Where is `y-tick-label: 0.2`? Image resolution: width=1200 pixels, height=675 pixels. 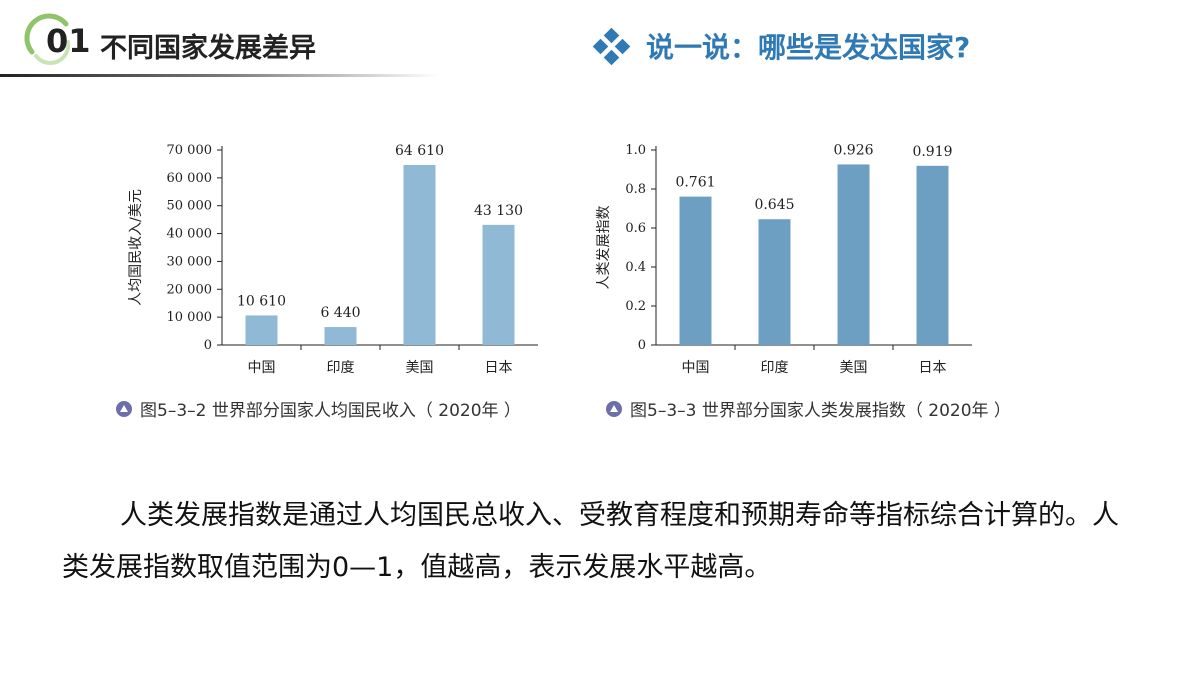
y-tick-label: 0.2 is located at coordinates (635, 306).